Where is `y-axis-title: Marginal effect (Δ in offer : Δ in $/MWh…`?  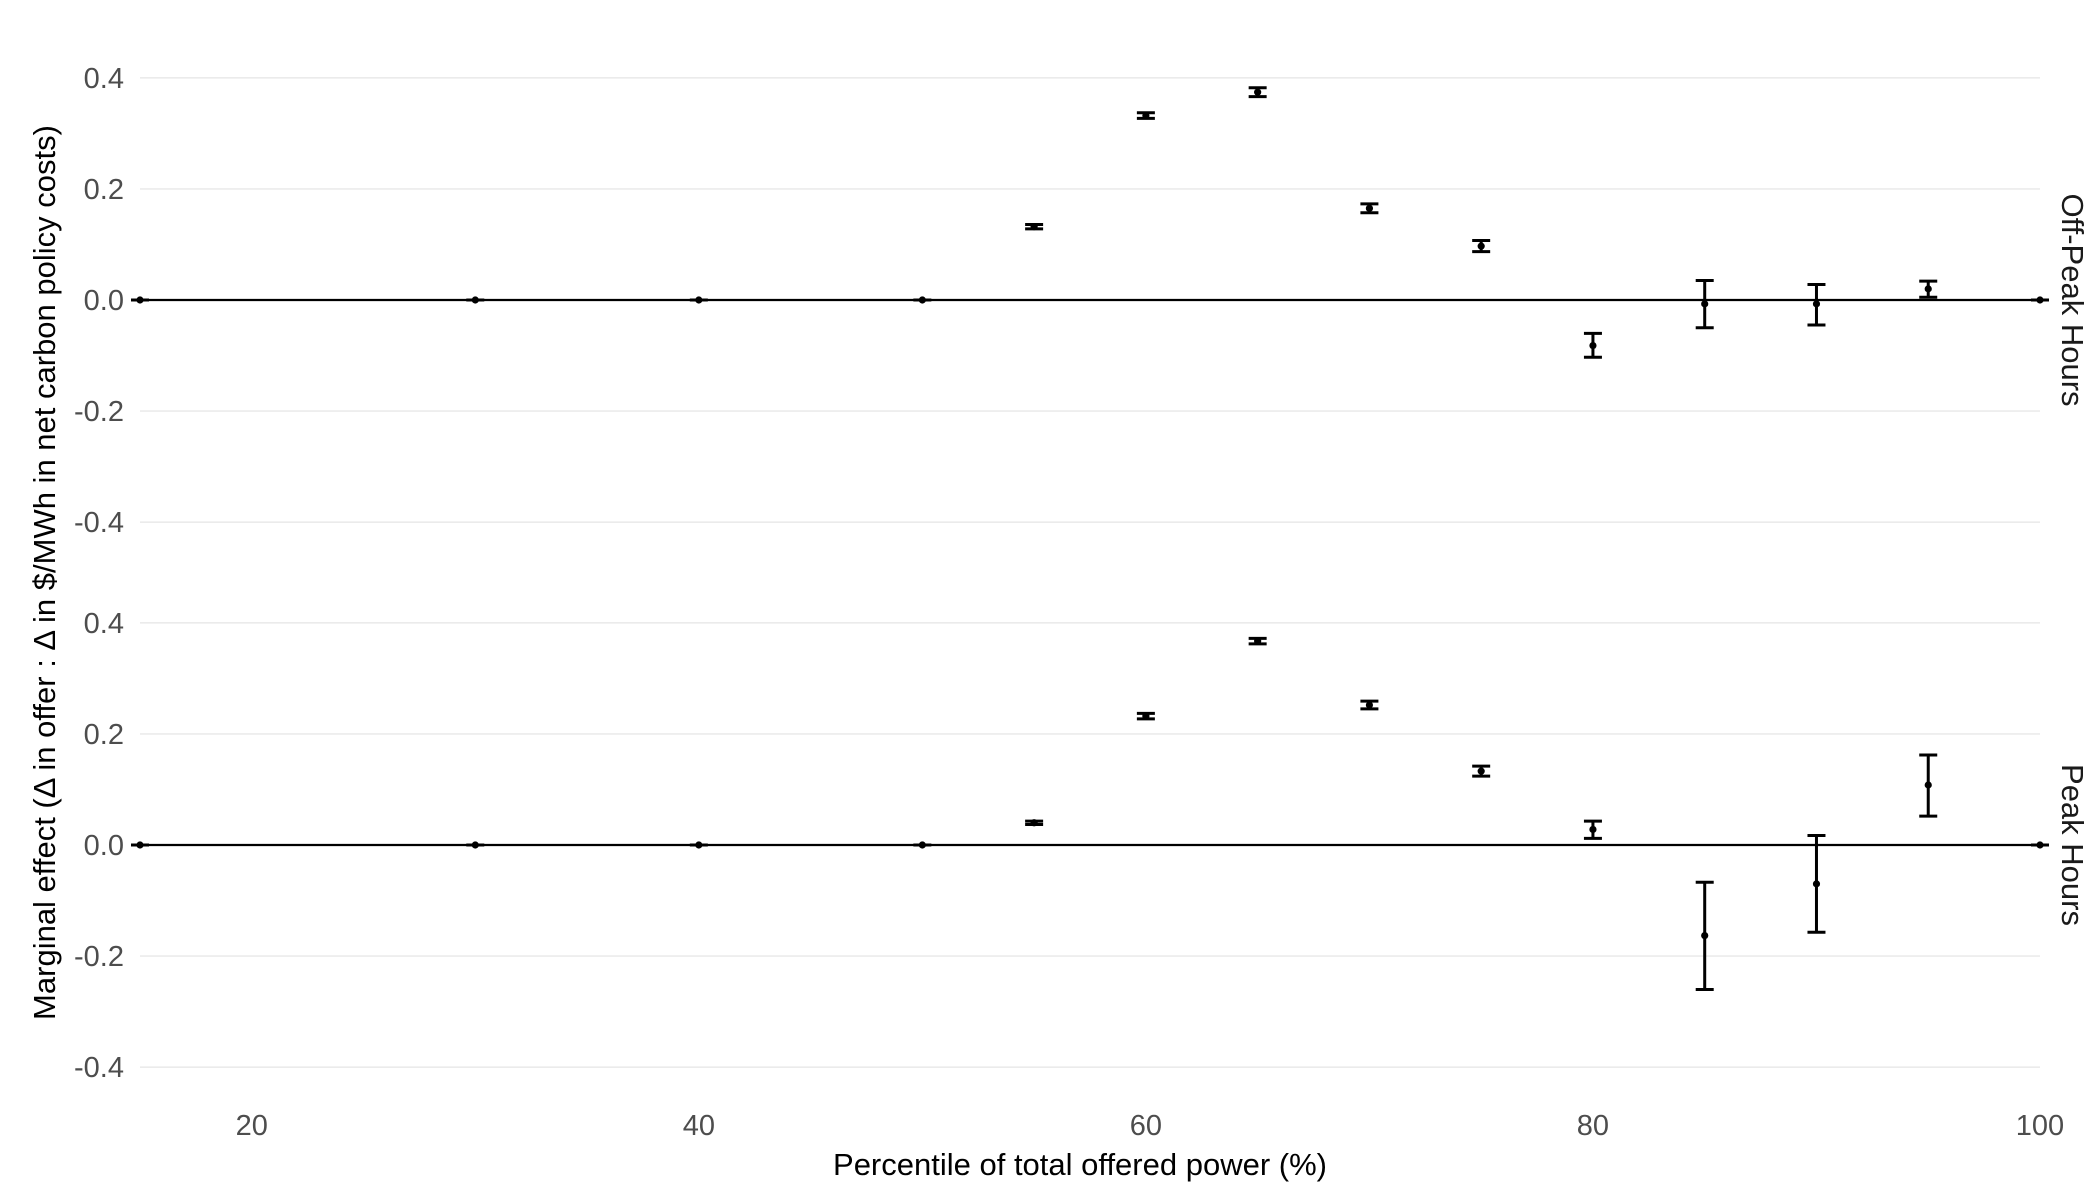
y-axis-title: Marginal effect (Δ in offer : Δ in $/MWh… is located at coordinates (44, 572).